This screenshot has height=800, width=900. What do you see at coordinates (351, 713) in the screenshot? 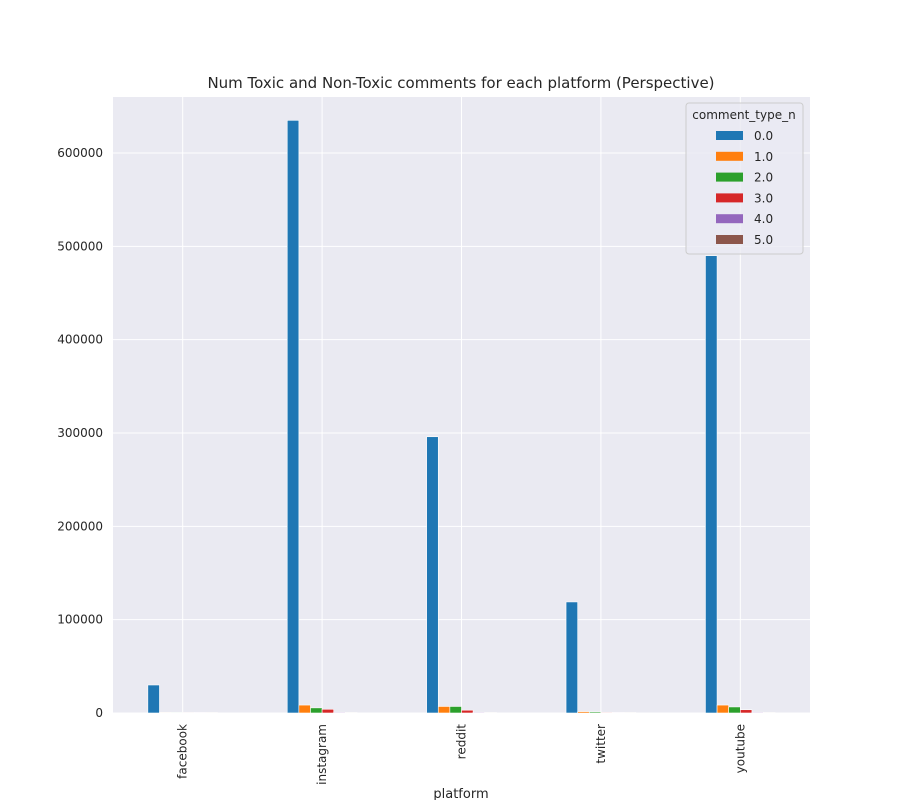
I see `bar-instagram-5.0` at bounding box center [351, 713].